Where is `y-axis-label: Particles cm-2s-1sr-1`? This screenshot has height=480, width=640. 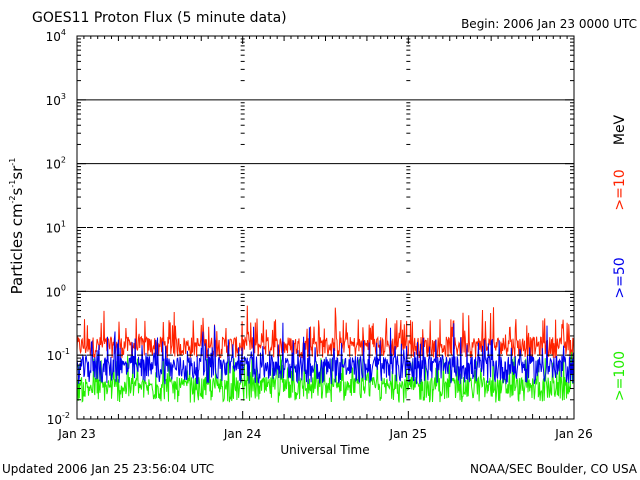
y-axis-label: Particles cm-2s-1sr-1 is located at coordinates (17, 226).